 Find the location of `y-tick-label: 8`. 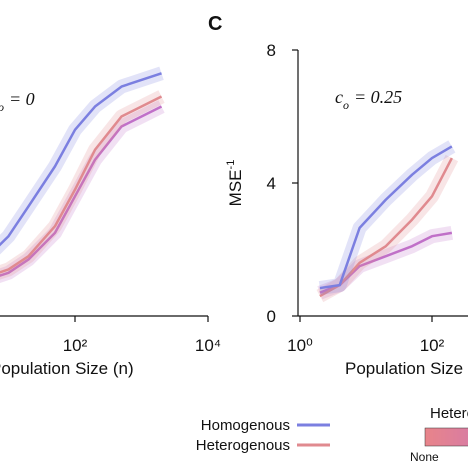

y-tick-label: 8 is located at coordinates (271, 50).